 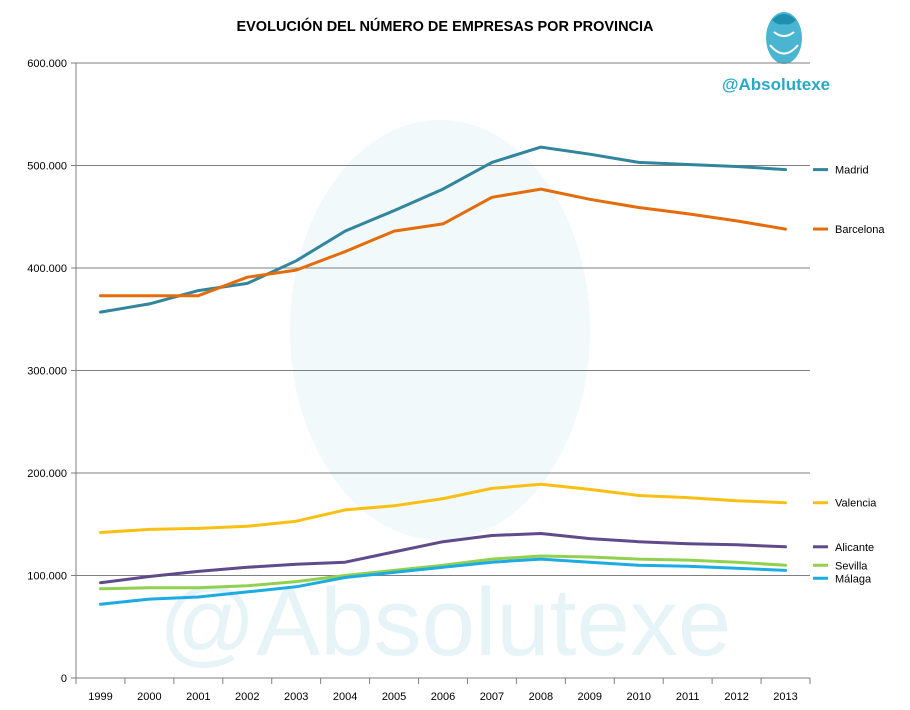 I want to click on x-tick-label: 2000, so click(x=149, y=697).